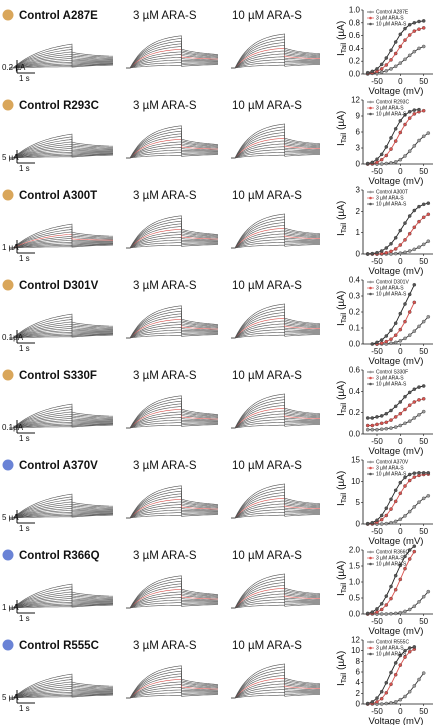 The width and height of the screenshot is (446, 725). Describe the element at coordinates (165, 16) in the screenshot. I see `column-title-3um: 3 µM ARA-S` at that location.